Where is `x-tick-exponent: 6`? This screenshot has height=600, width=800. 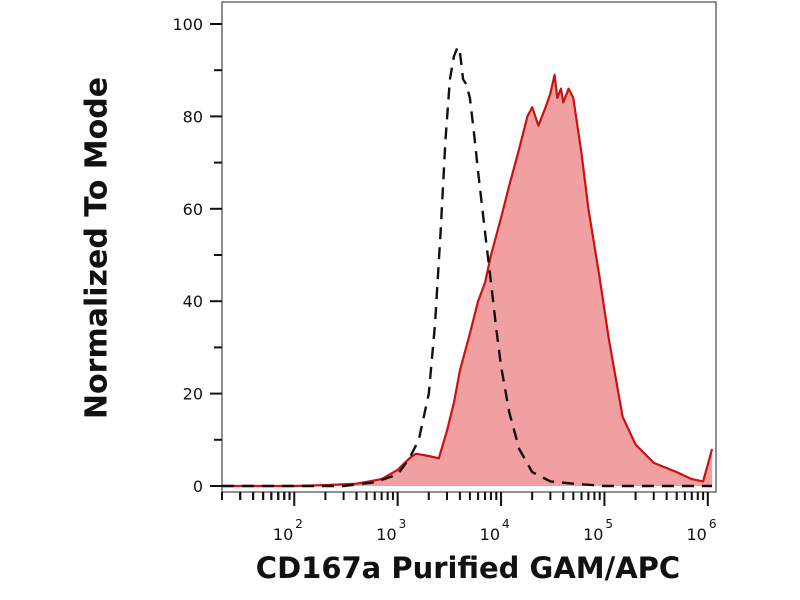 x-tick-exponent: 6 is located at coordinates (713, 524).